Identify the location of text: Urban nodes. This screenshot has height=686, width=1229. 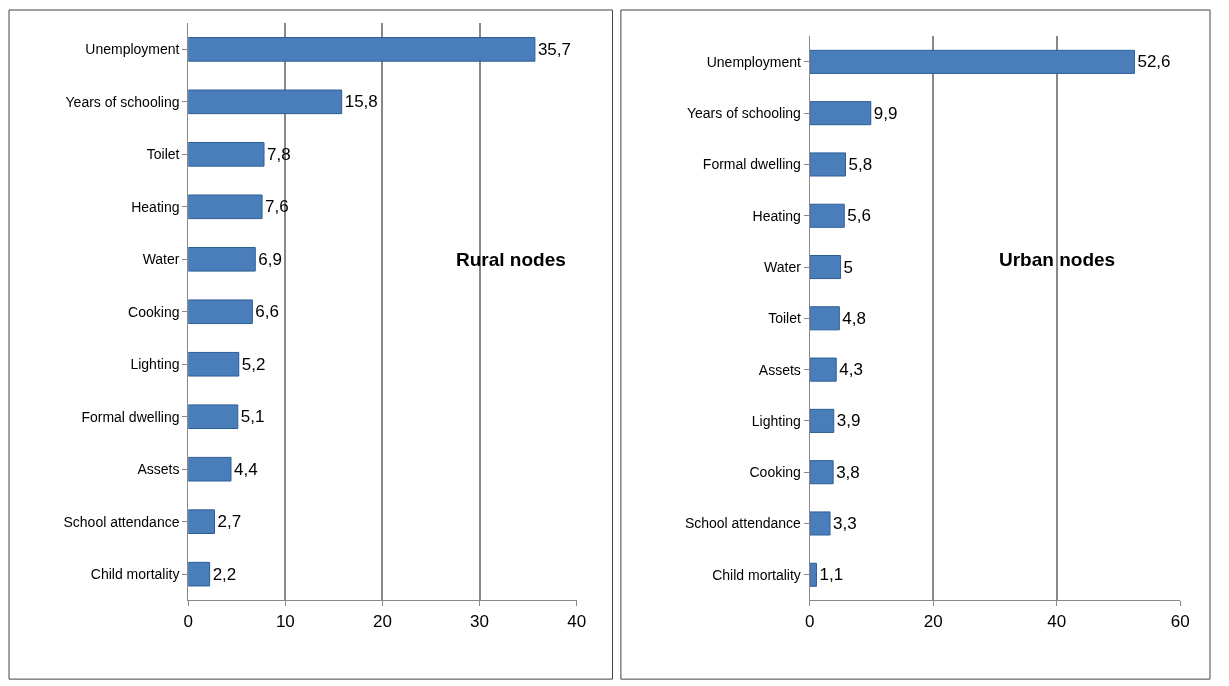
(1057, 259).